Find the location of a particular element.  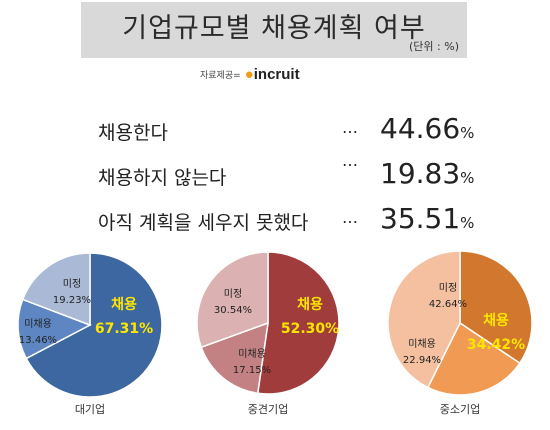

title-box: 기업규모별 채용계획 여부 (단위 : %) is located at coordinates (274, 30).